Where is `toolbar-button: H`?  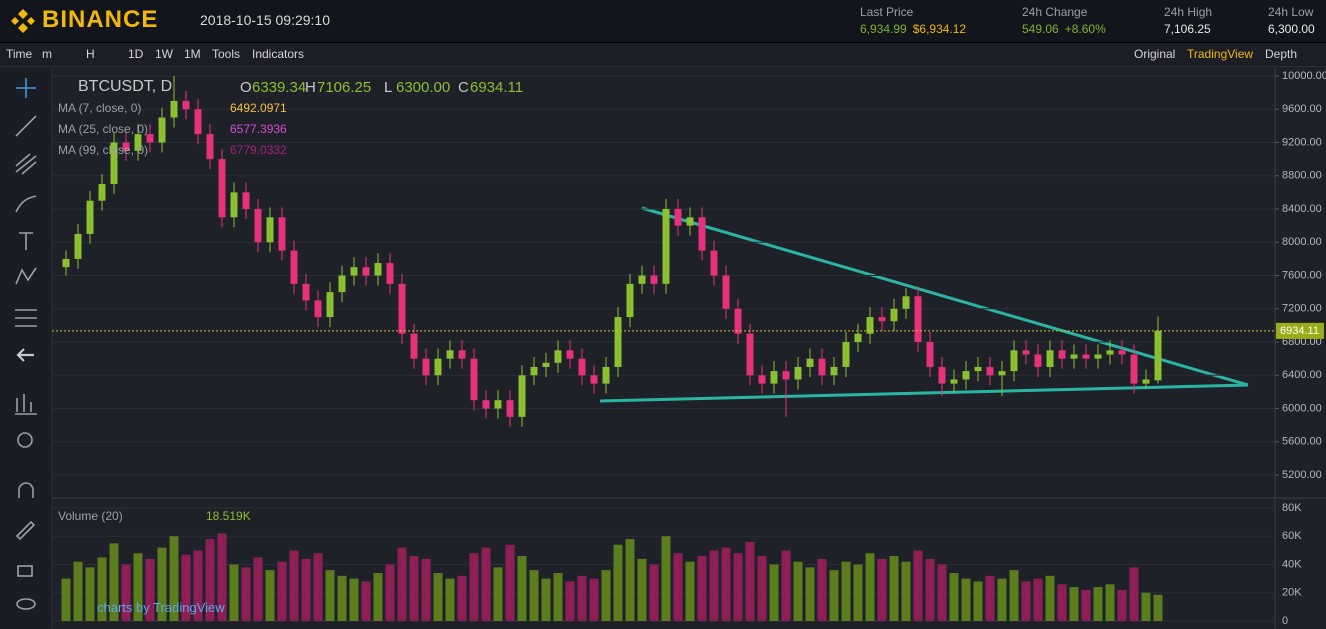
toolbar-button: H is located at coordinates (90, 54).